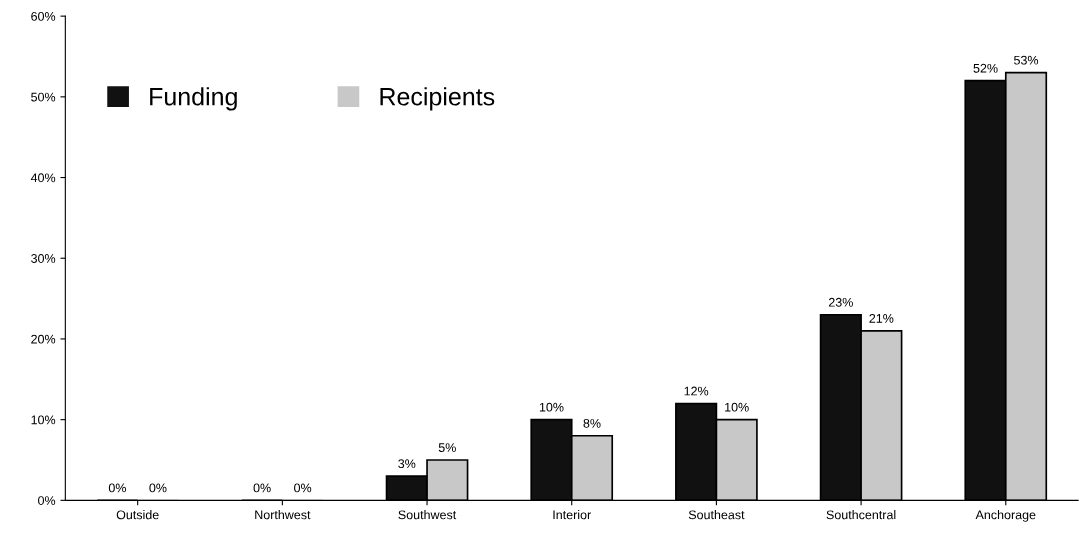 The image size is (1089, 538). Describe the element at coordinates (193, 99) in the screenshot. I see `legend-label: Funding` at that location.